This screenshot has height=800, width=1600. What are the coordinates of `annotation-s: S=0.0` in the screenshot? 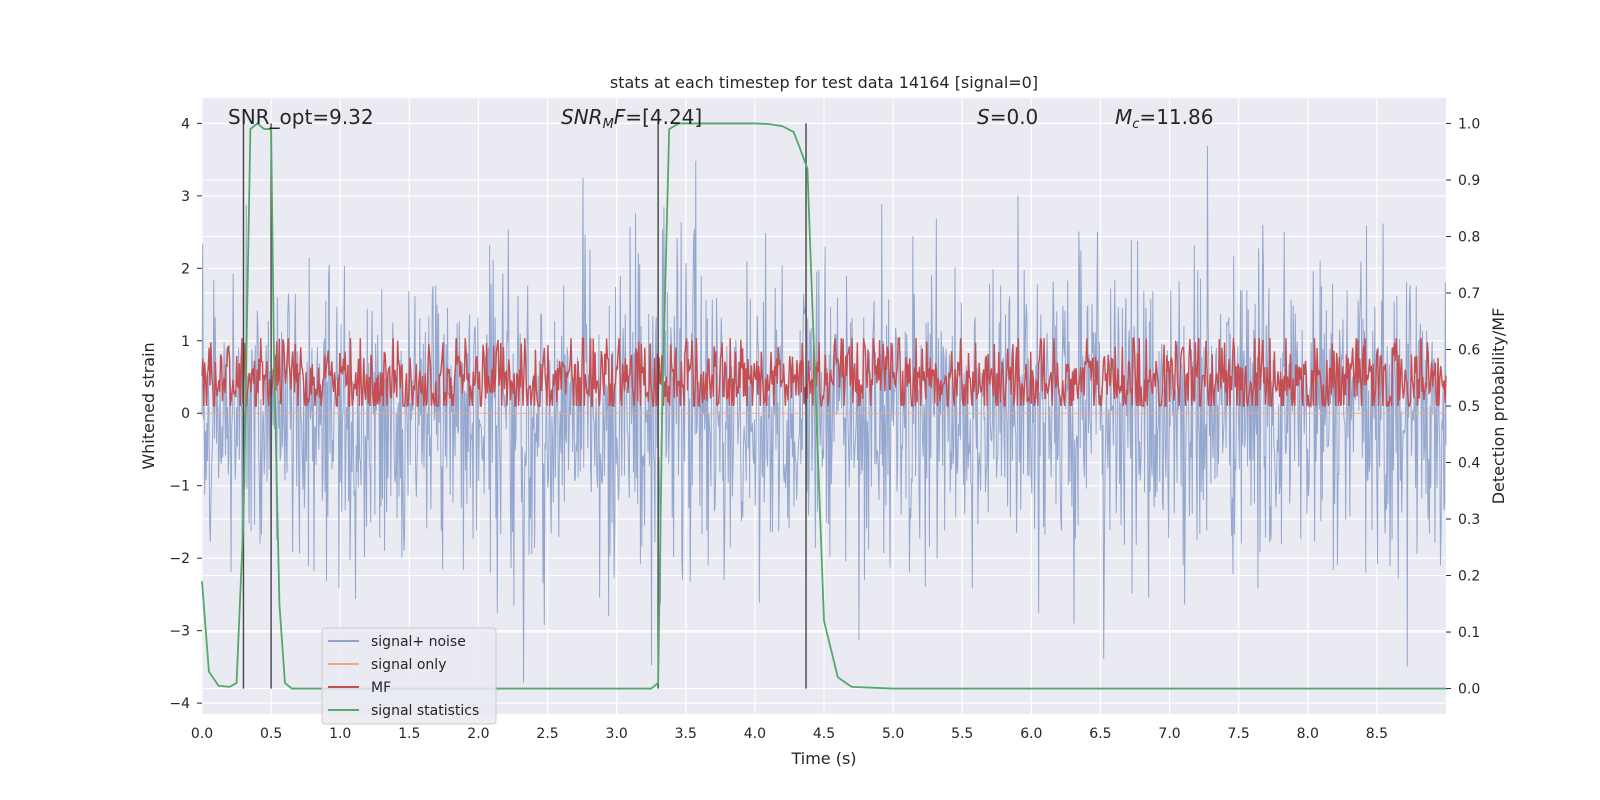 It's located at (1007, 117).